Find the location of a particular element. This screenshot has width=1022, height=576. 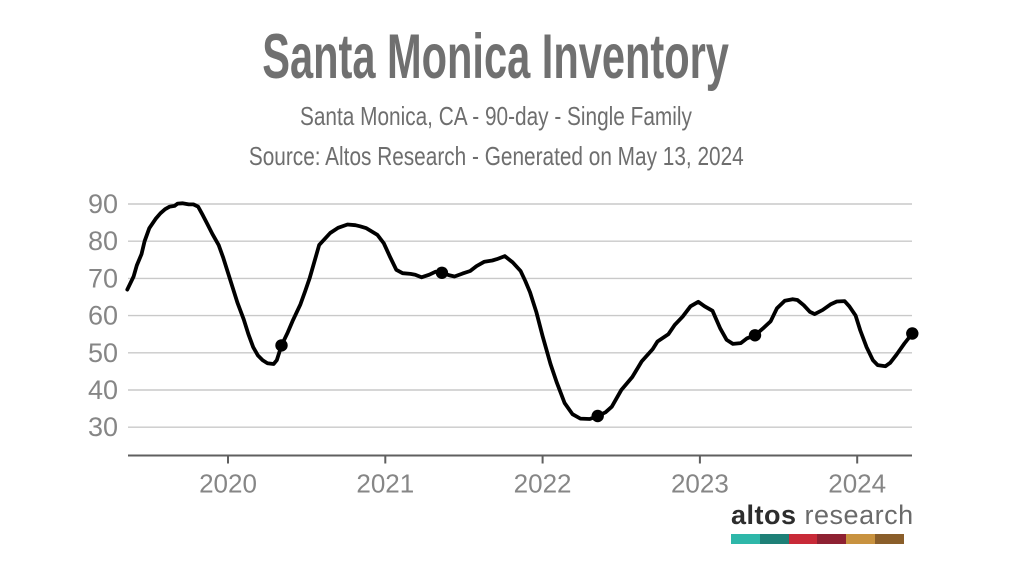

chart-title: Santa Monica Inventory is located at coordinates (496, 57).